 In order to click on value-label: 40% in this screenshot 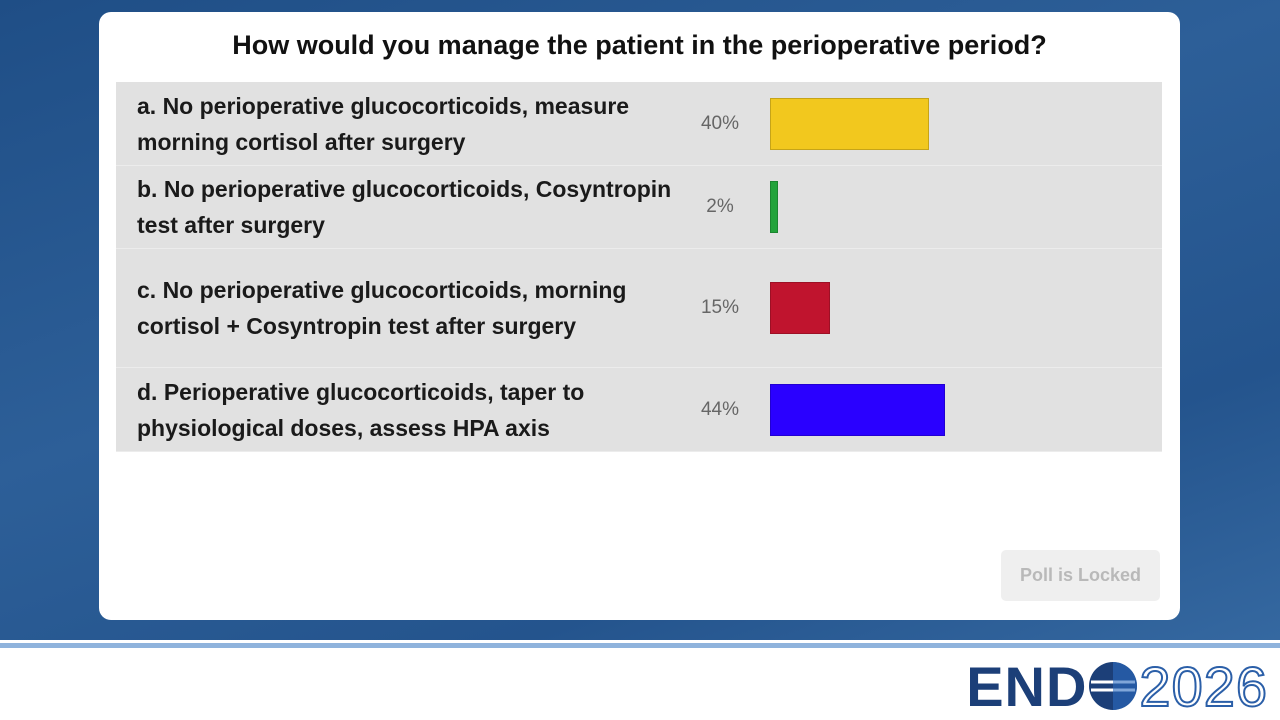, I will do `click(720, 123)`.